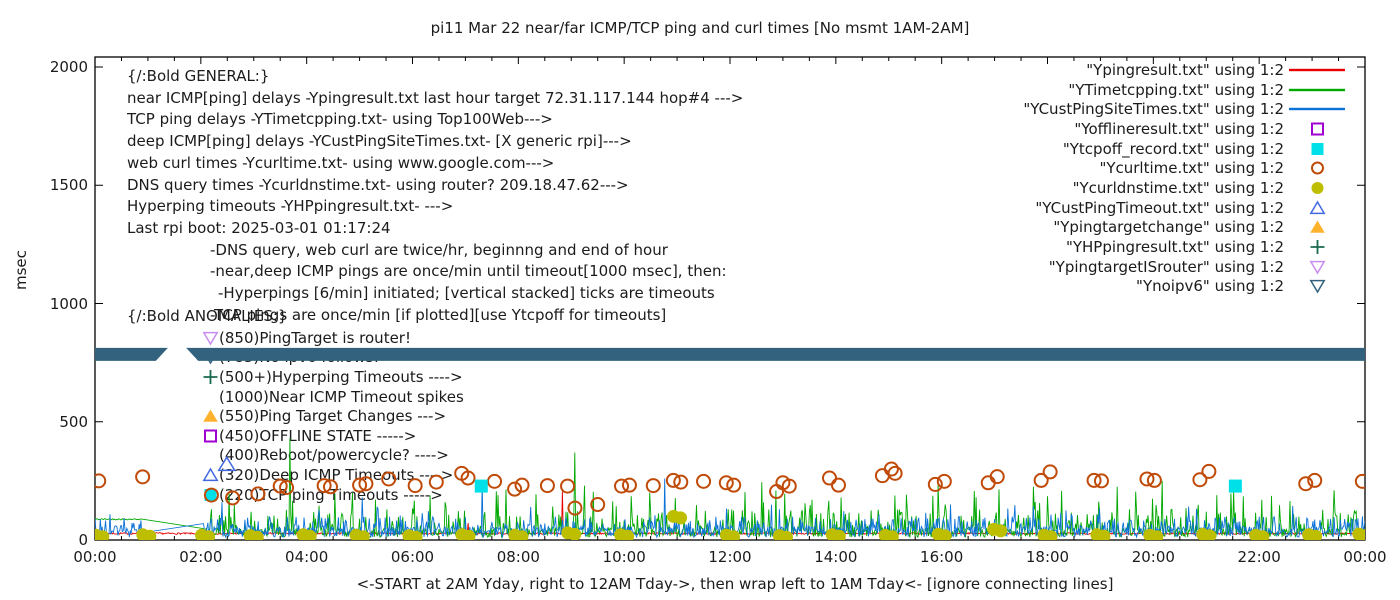 The width and height of the screenshot is (1400, 600). I want to click on y-tick-label: 2000, so click(68, 67).